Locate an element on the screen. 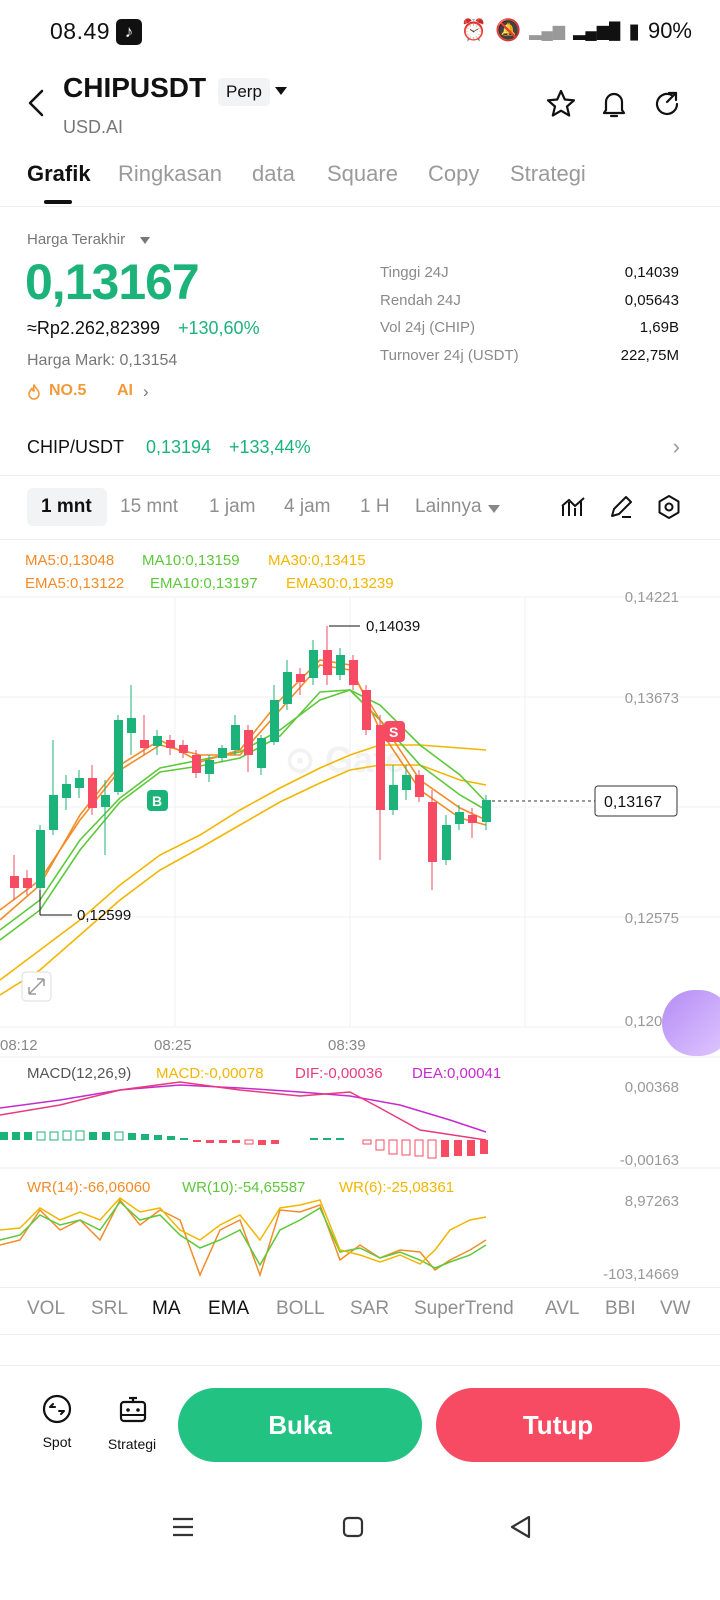 The height and width of the screenshot is (1600, 720). spot-swap-icon is located at coordinates (57, 1409).